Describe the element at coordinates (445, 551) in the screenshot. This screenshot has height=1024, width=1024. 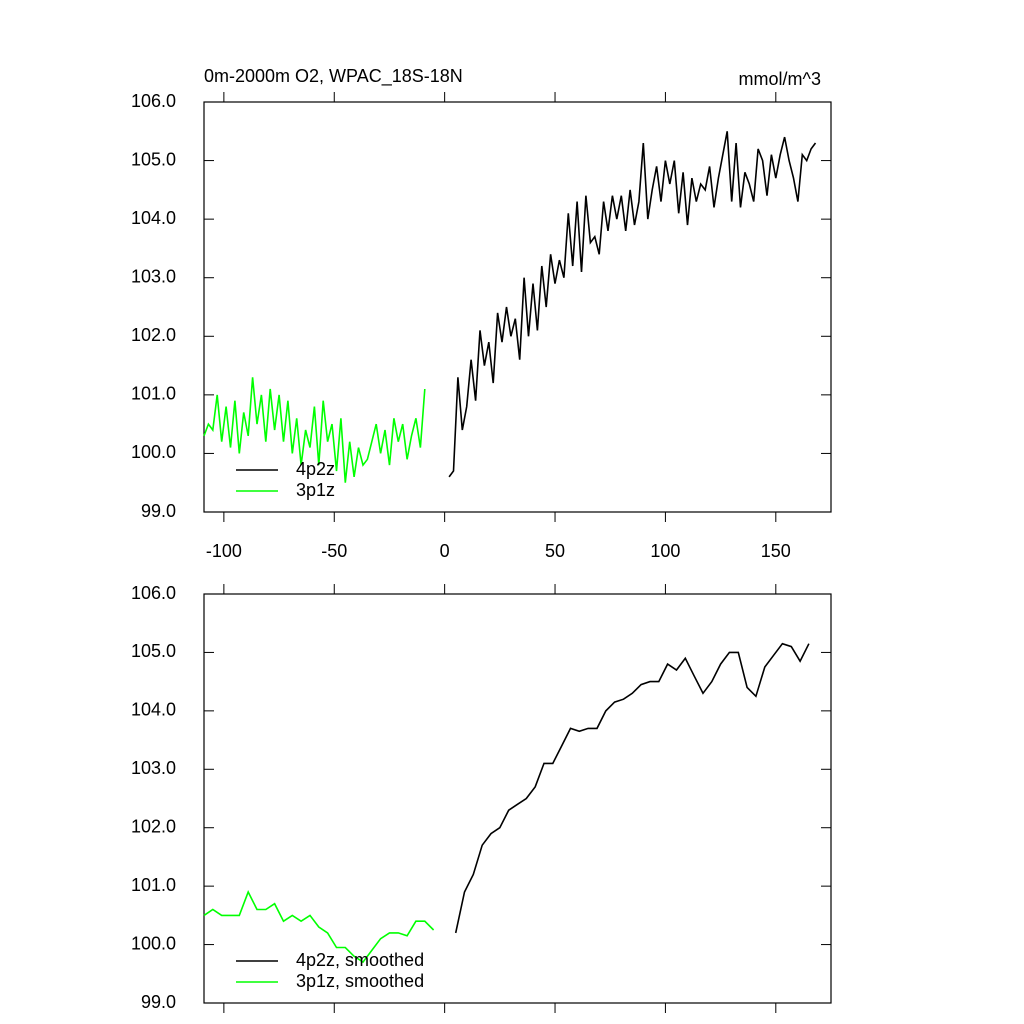
I see `x-tick-label: 0` at that location.